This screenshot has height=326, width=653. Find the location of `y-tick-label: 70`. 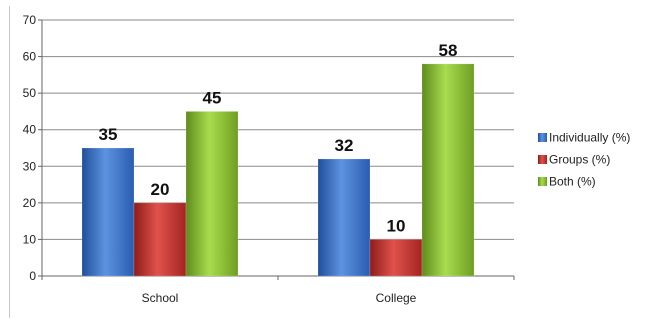

y-tick-label: 70 is located at coordinates (30, 20).